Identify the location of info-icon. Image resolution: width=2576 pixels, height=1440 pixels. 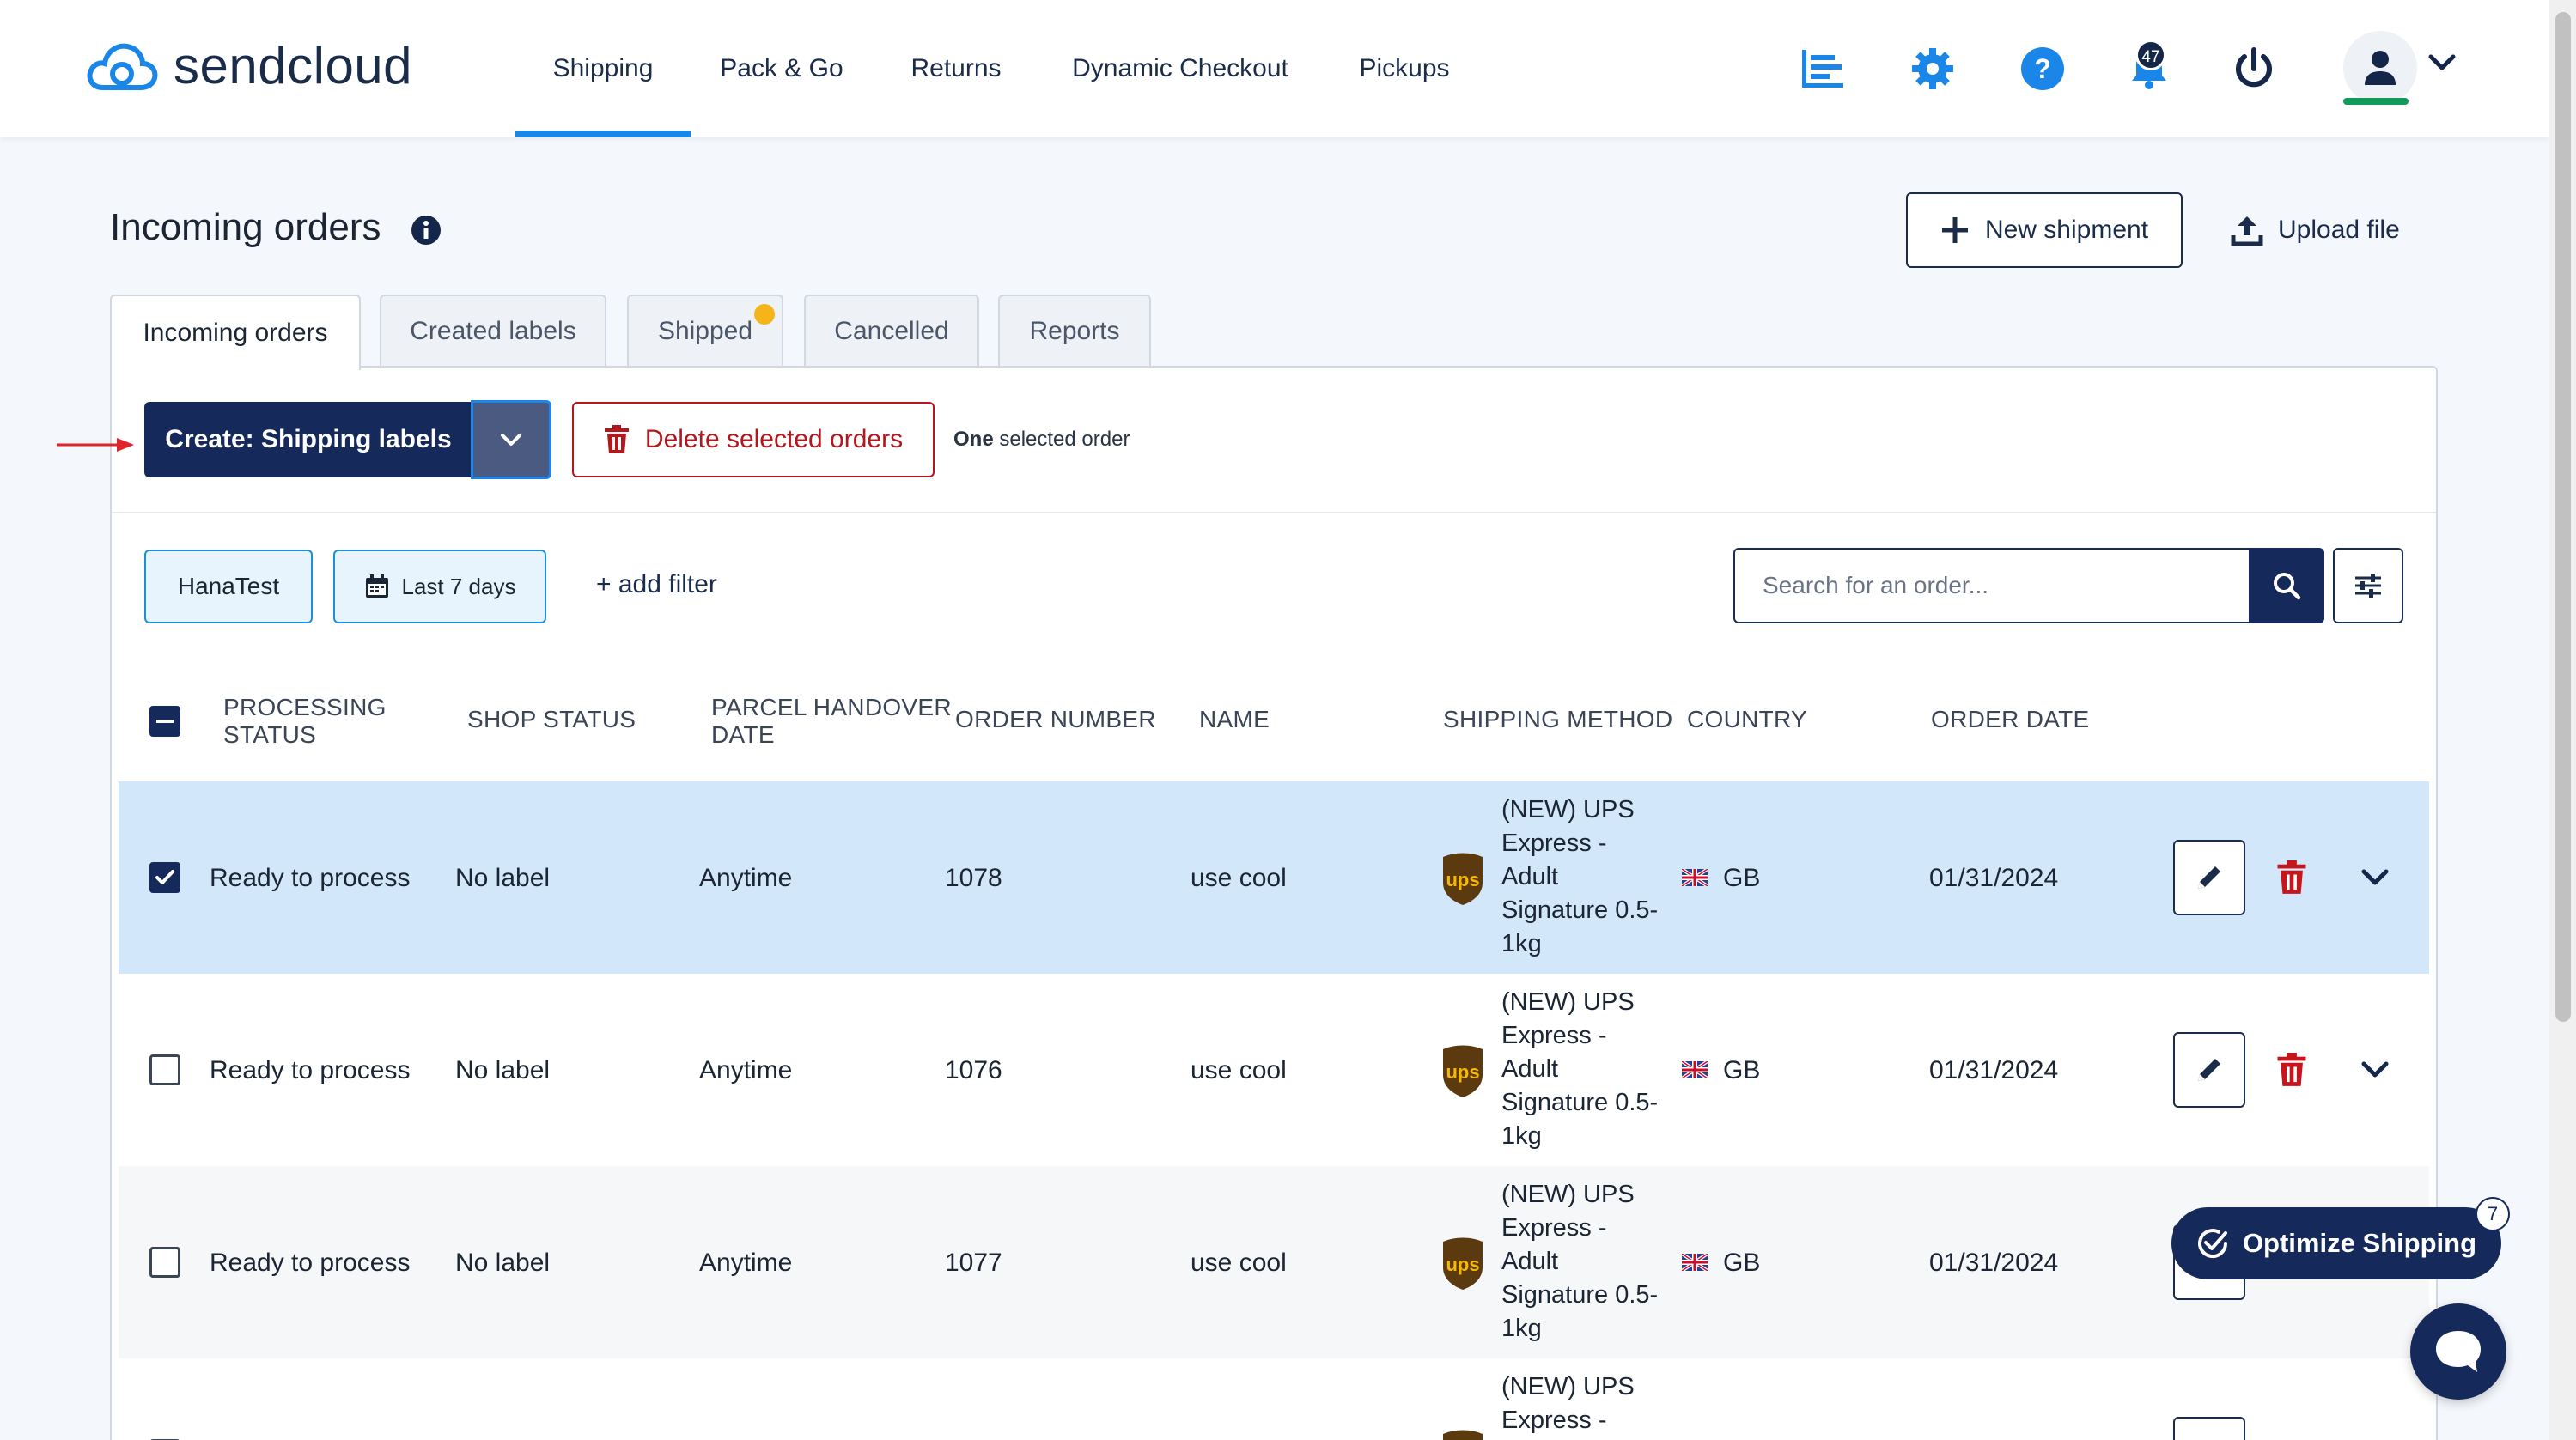
(426, 232).